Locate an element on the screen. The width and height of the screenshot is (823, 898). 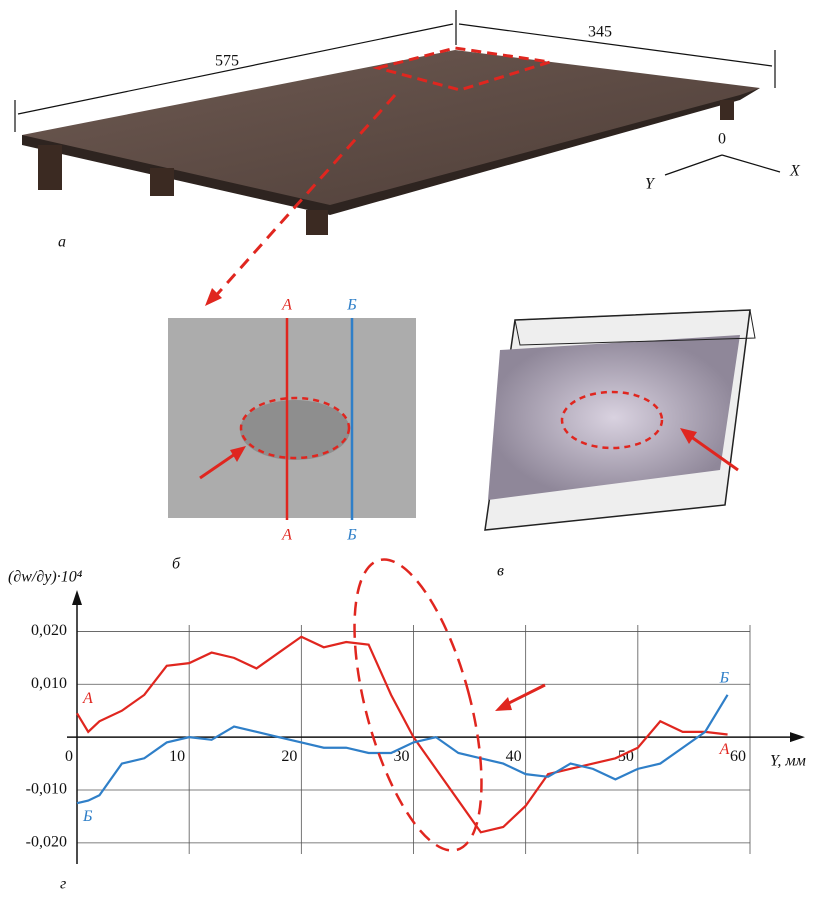
axis-x: X is located at coordinates (795, 171).